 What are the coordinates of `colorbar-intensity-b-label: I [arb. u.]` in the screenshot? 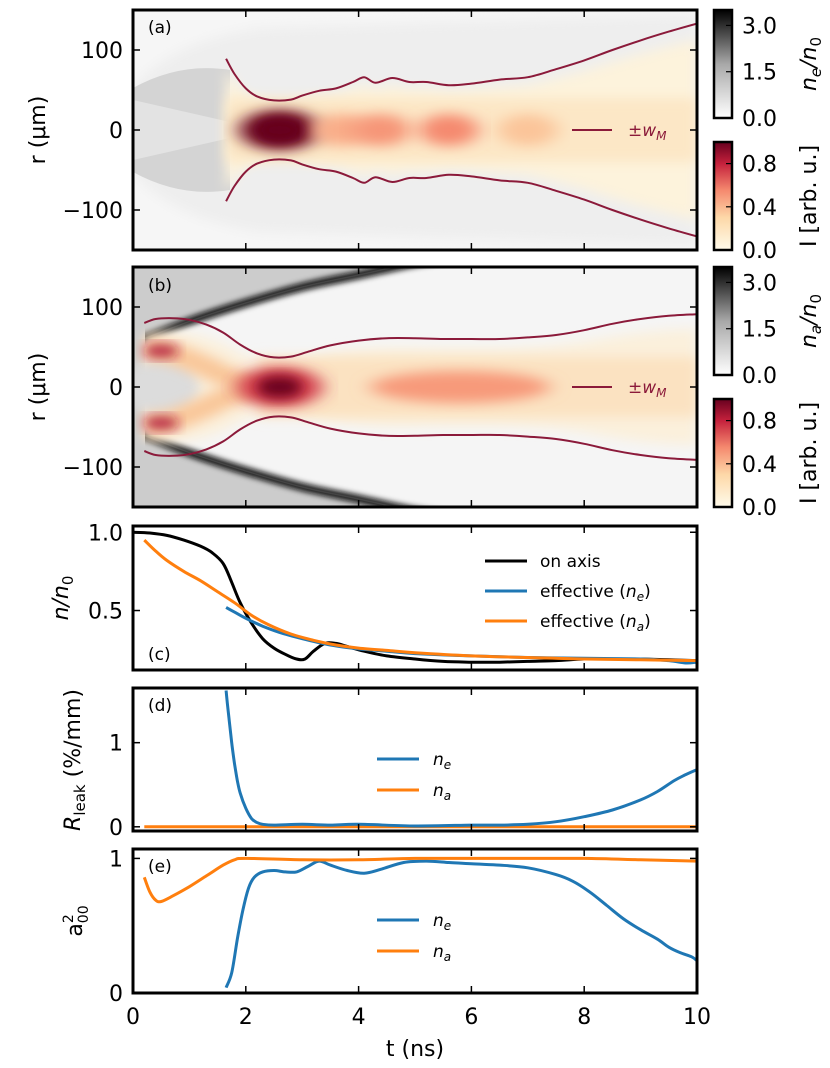 It's located at (809, 453).